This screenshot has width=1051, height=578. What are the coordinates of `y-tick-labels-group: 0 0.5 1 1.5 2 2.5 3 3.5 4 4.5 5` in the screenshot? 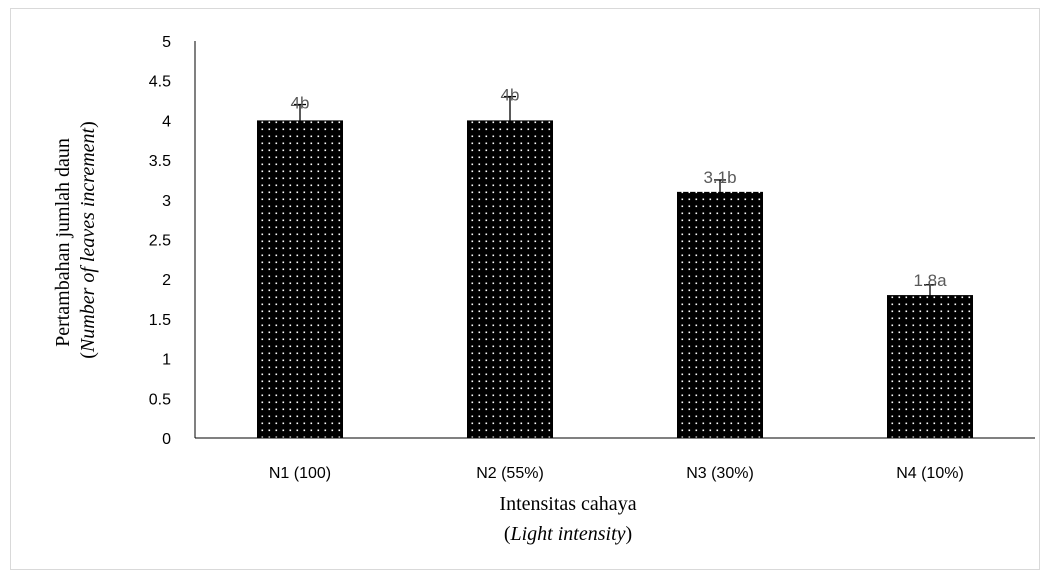 It's located at (160, 241).